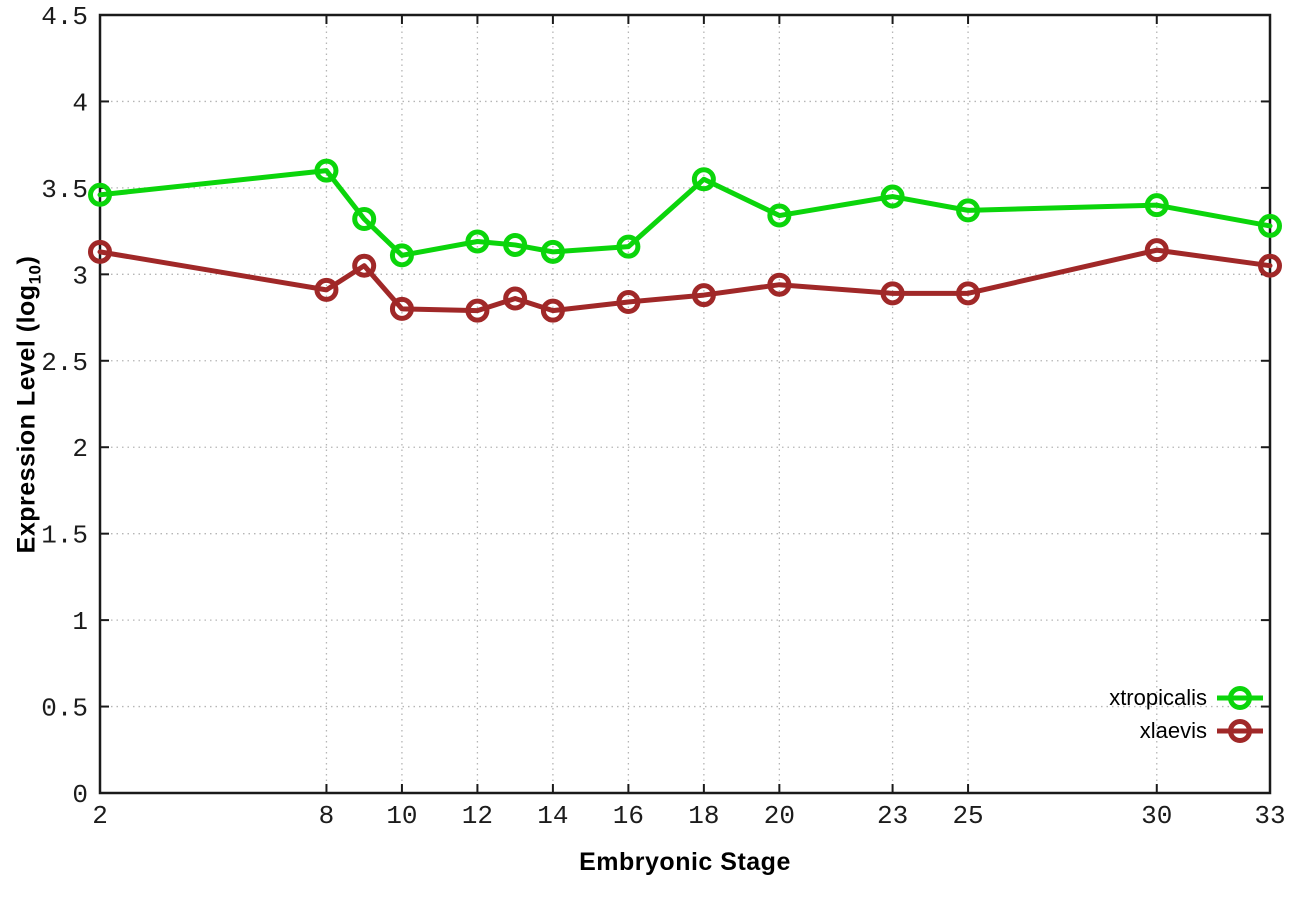  I want to click on y-tick-label: 3.5, so click(64, 190).